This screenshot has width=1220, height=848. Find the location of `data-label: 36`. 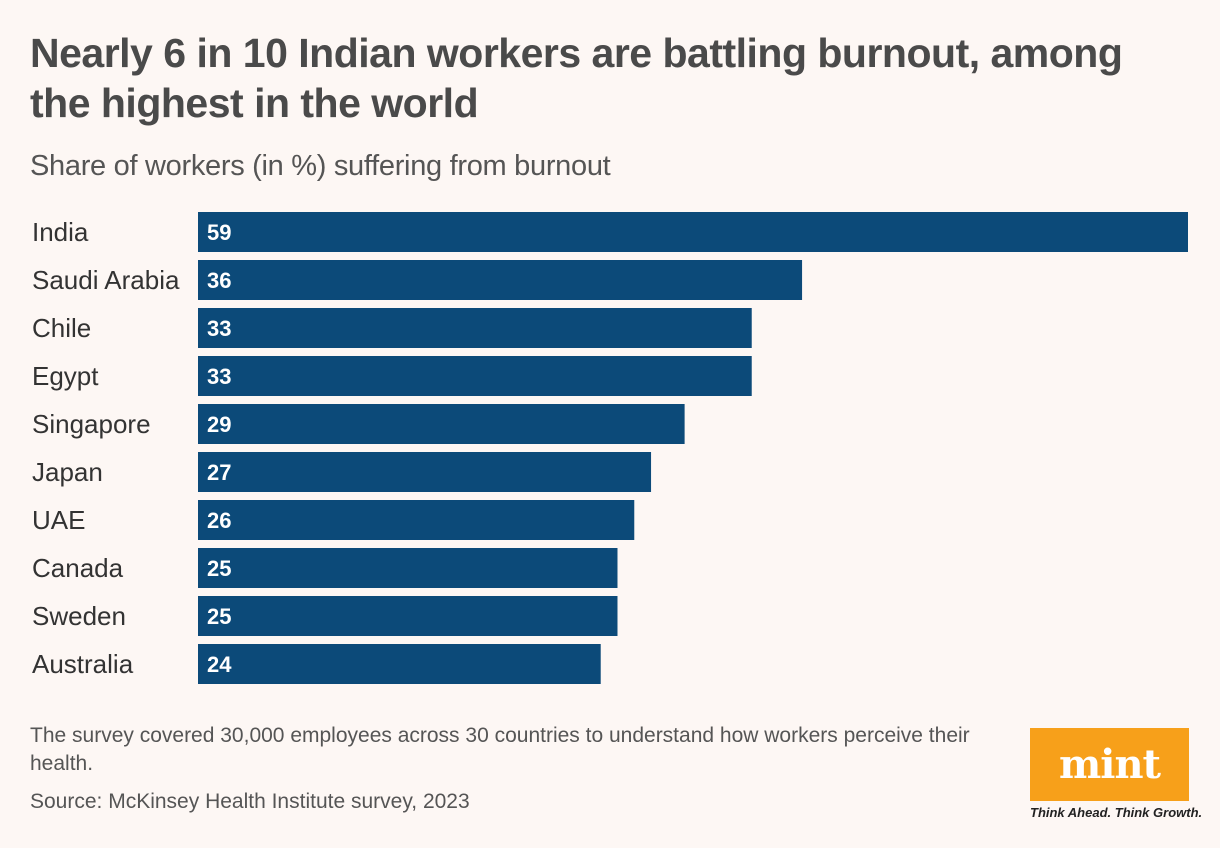

data-label: 36 is located at coordinates (219, 280).